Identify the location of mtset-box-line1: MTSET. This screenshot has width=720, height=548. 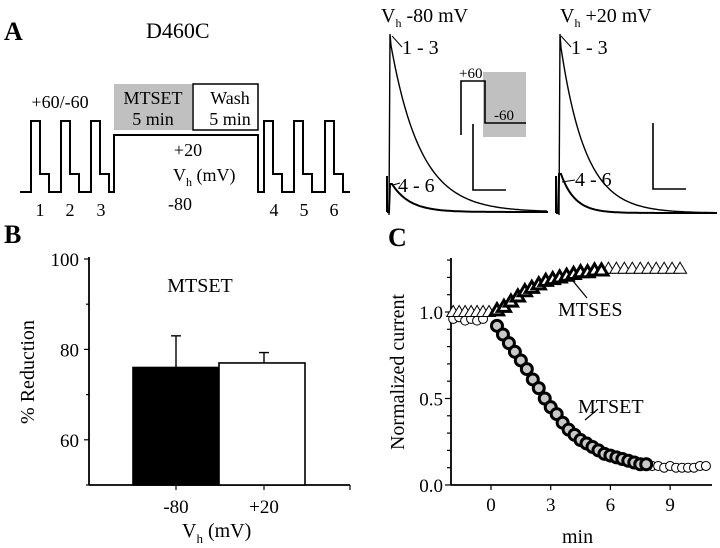
(152, 98).